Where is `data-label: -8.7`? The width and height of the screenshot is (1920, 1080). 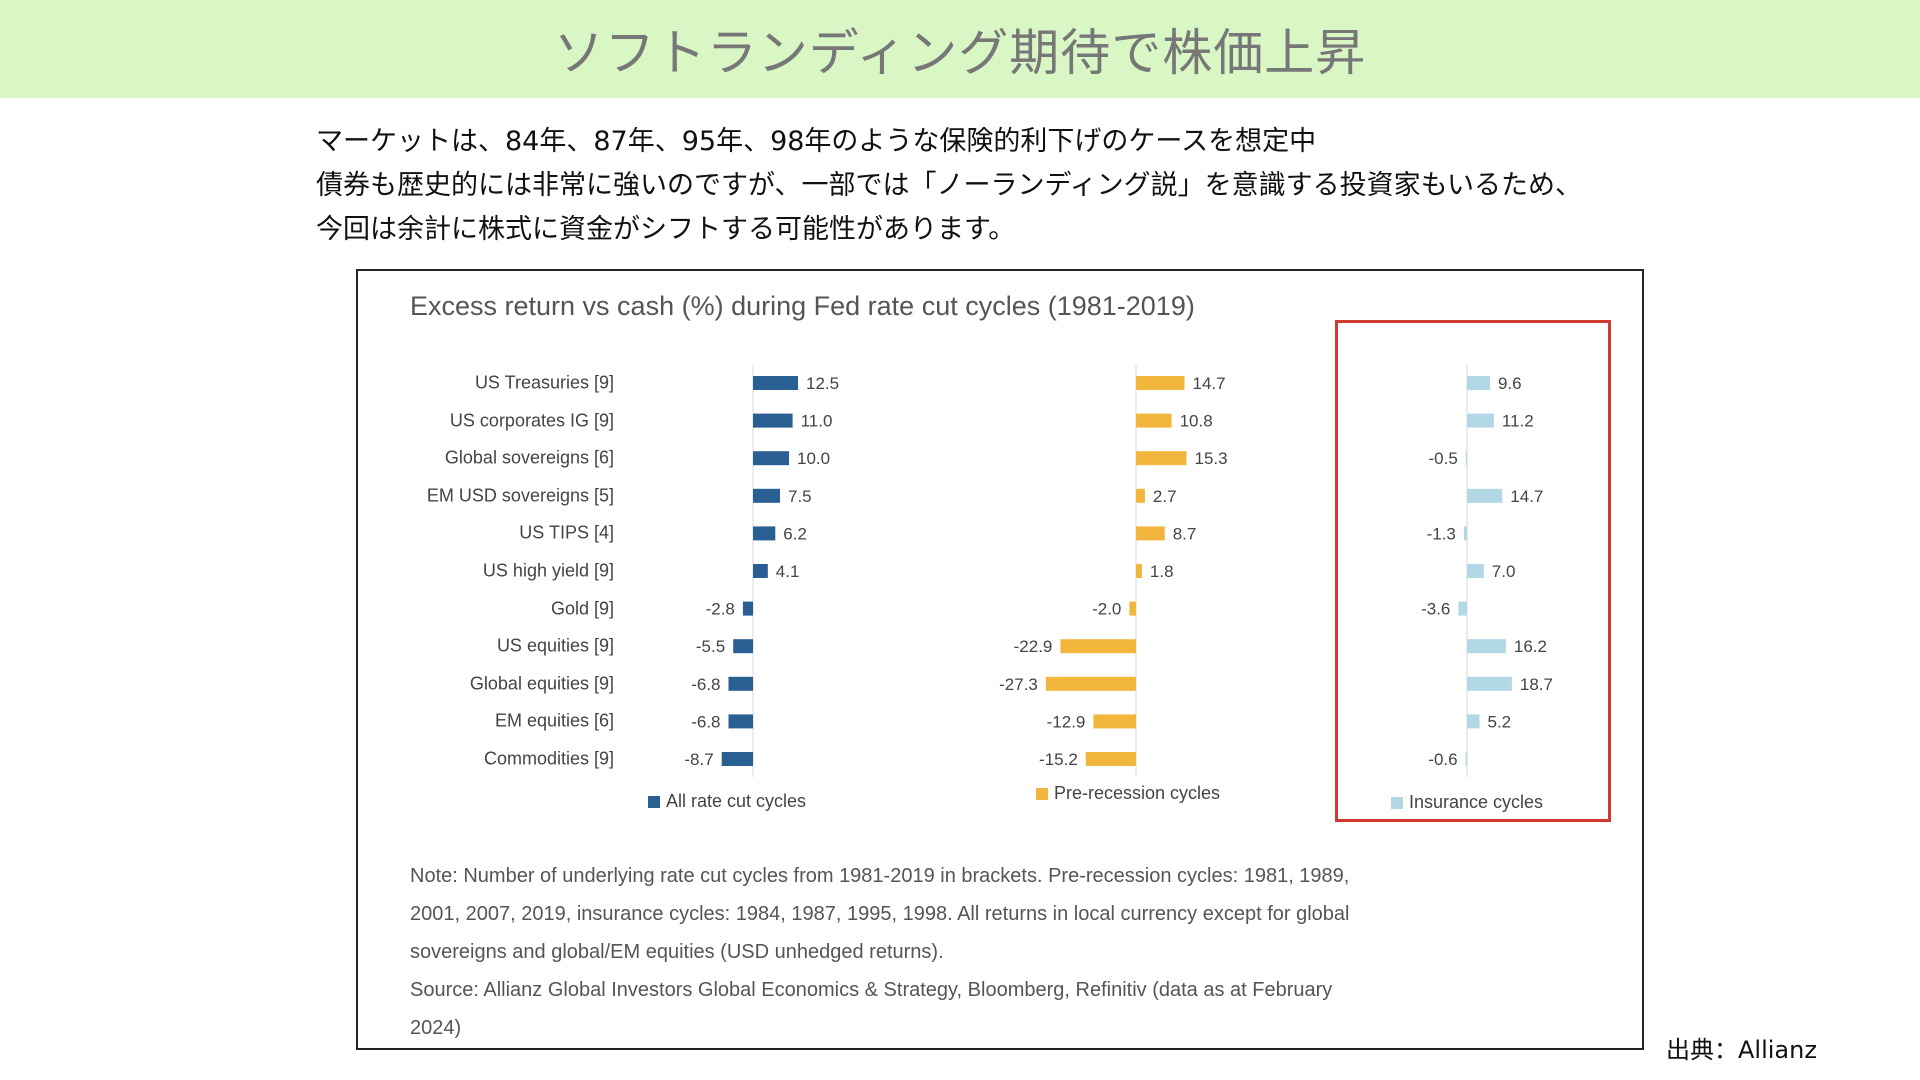
data-label: -8.7 is located at coordinates (698, 759).